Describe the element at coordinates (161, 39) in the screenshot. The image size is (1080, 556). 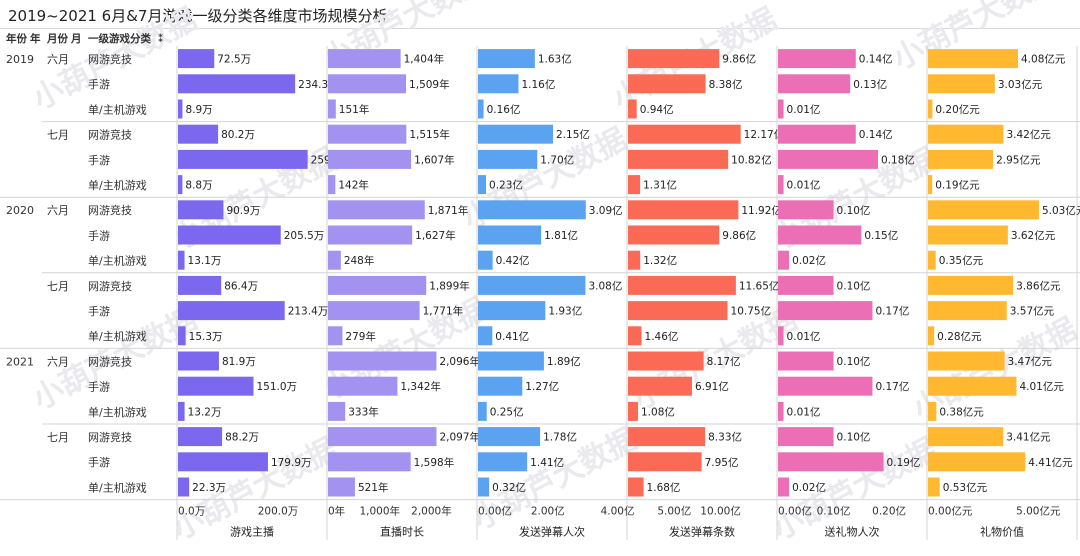
I see `sort-icon: ⁑` at that location.